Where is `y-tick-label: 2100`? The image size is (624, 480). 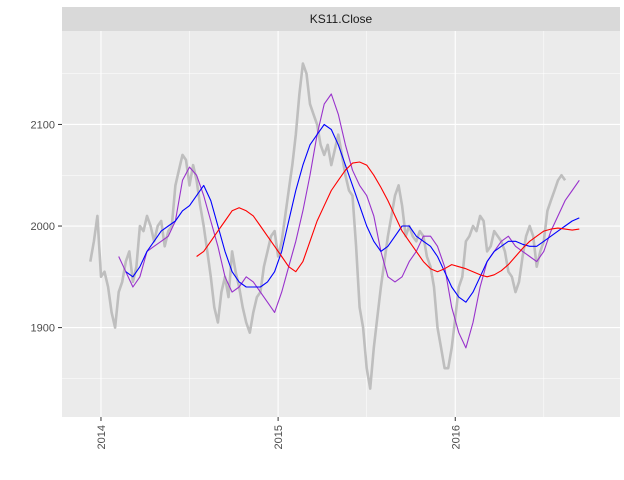 y-tick-label: 2100 is located at coordinates (43, 125).